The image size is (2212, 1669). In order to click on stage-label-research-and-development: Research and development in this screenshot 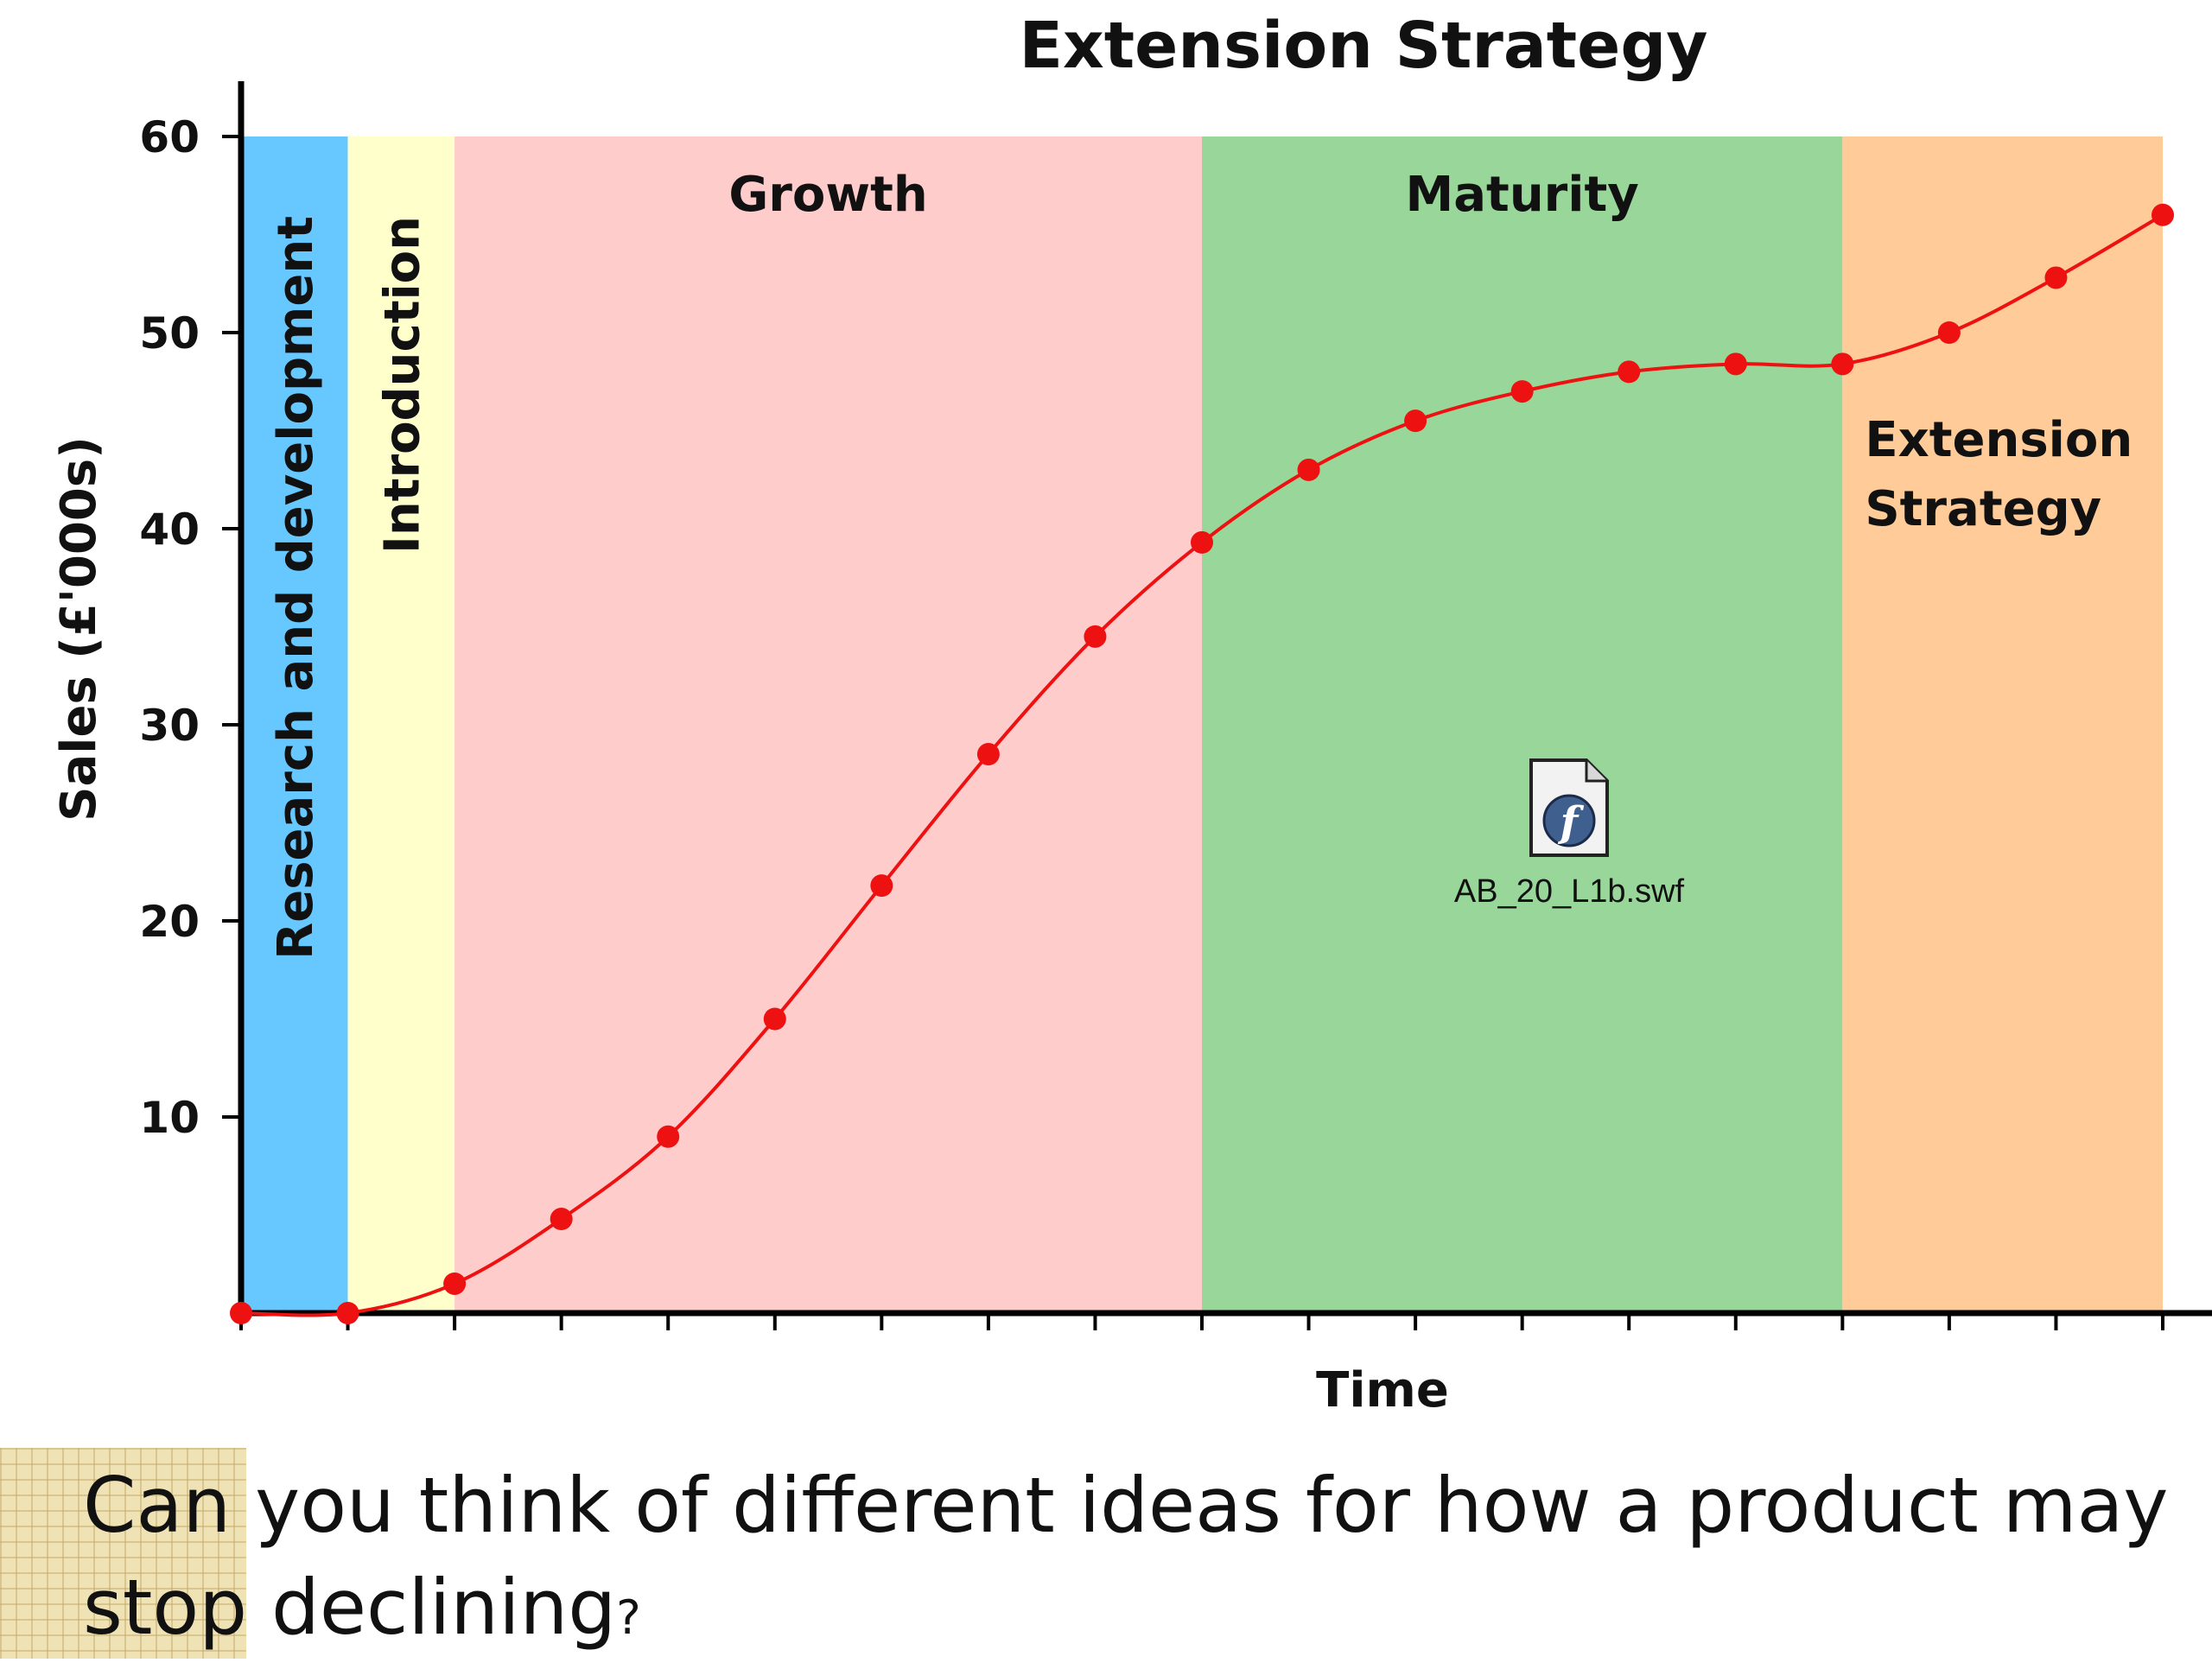, I will do `click(296, 588)`.